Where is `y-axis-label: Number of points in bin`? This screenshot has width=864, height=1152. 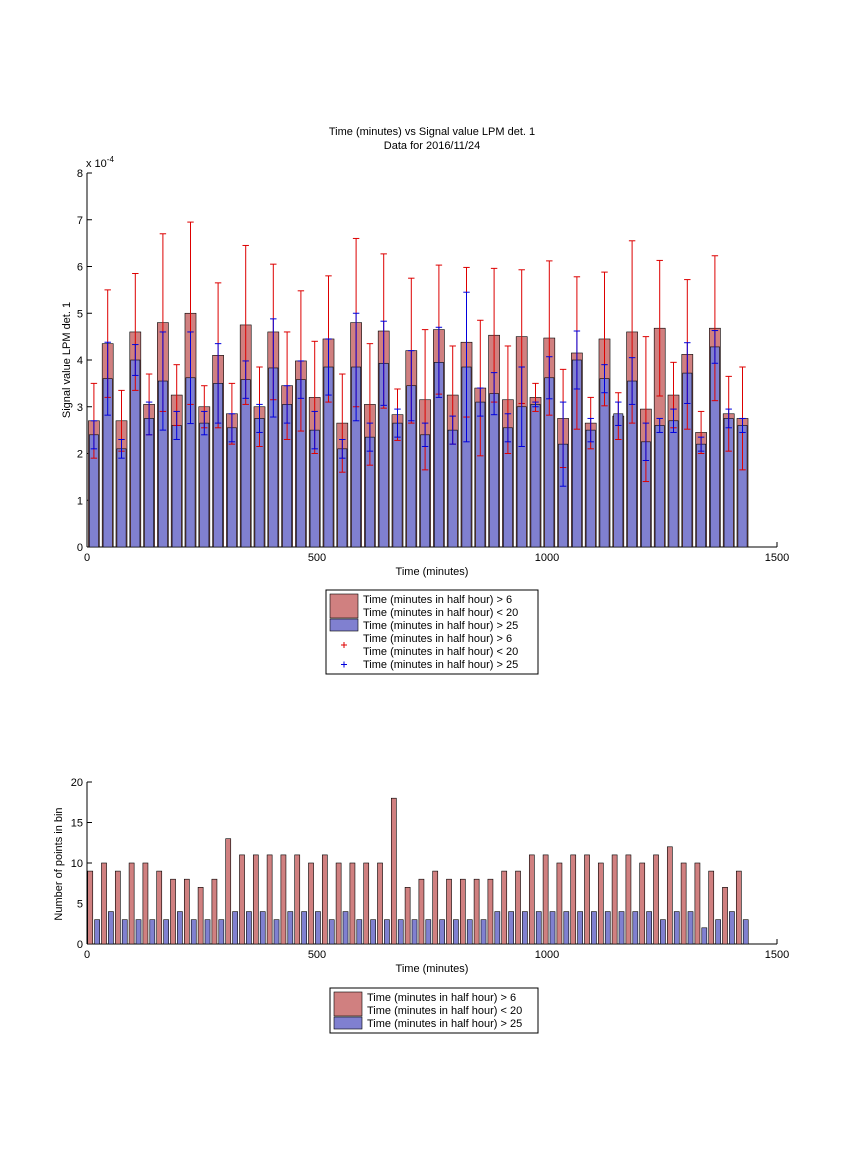 y-axis-label: Number of points in bin is located at coordinates (59, 863).